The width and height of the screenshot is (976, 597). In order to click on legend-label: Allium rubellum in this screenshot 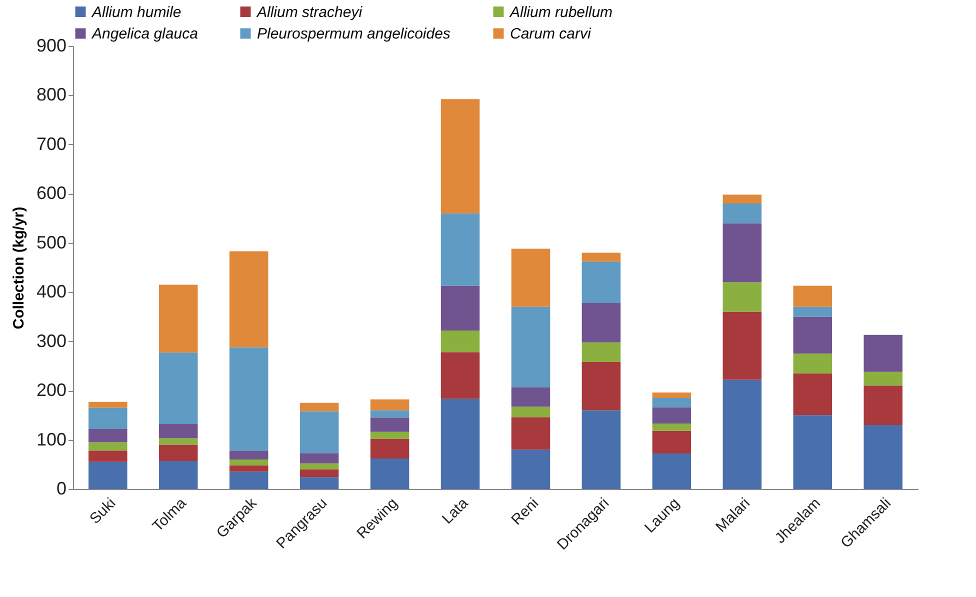, I will do `click(561, 12)`.